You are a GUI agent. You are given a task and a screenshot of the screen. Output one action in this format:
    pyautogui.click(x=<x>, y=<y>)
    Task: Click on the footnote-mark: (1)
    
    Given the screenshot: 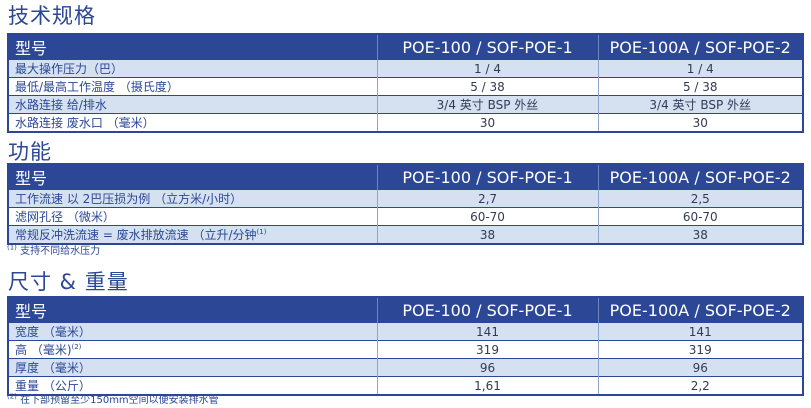 What is the action you would take?
    pyautogui.click(x=12, y=247)
    